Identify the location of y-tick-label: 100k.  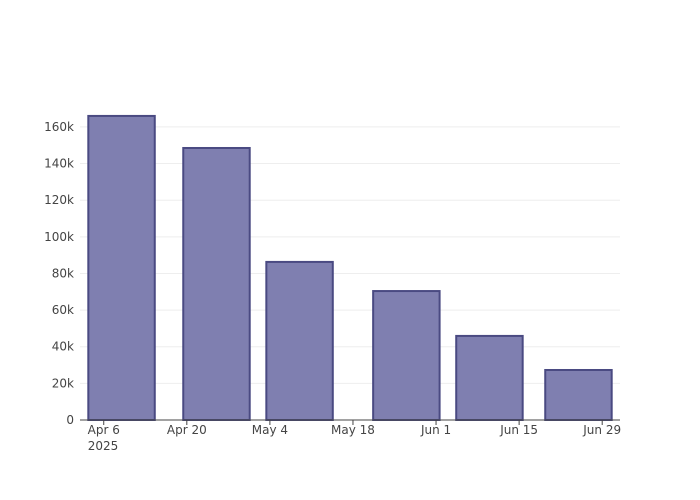
(59, 237).